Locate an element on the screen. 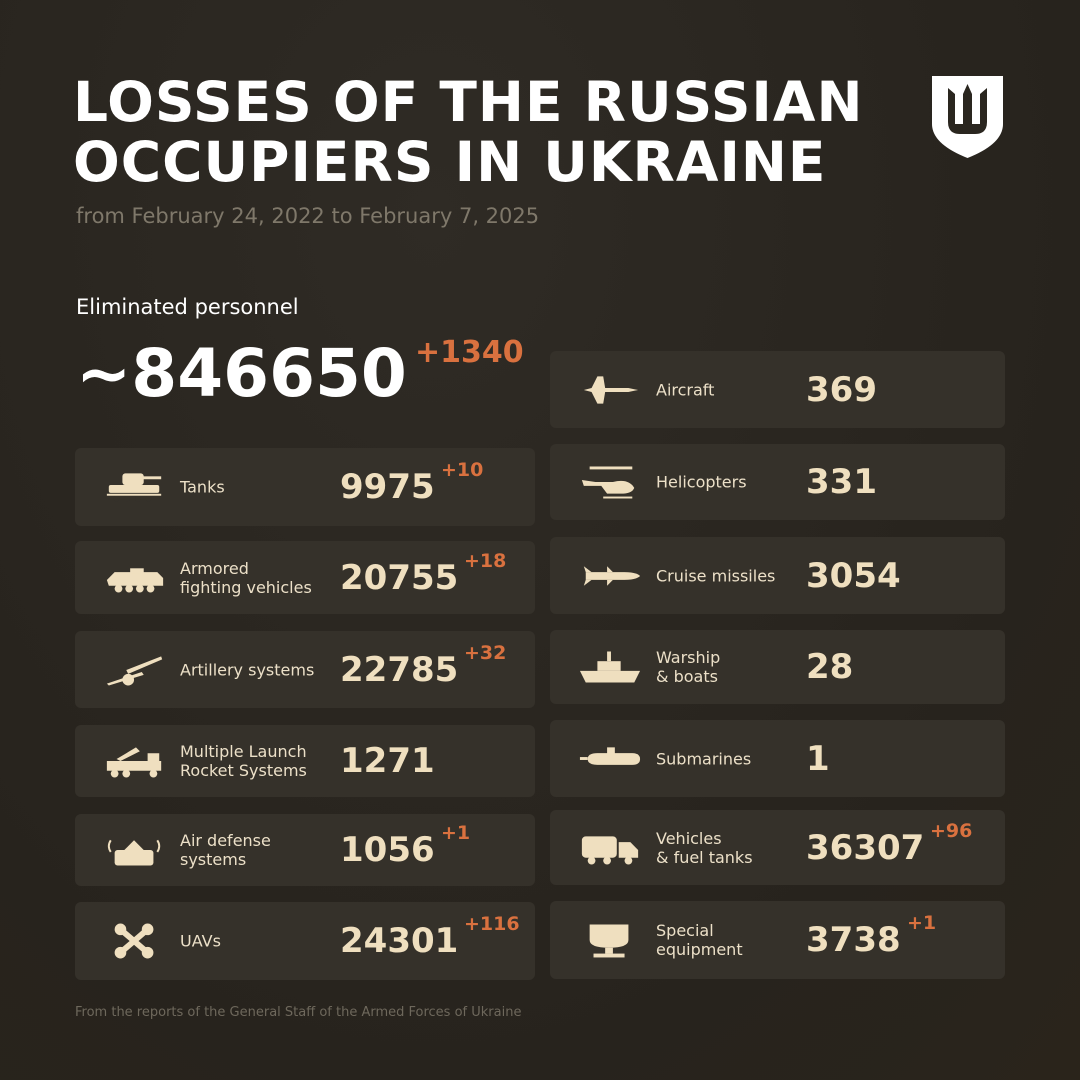  warship-icon is located at coordinates (610, 667).